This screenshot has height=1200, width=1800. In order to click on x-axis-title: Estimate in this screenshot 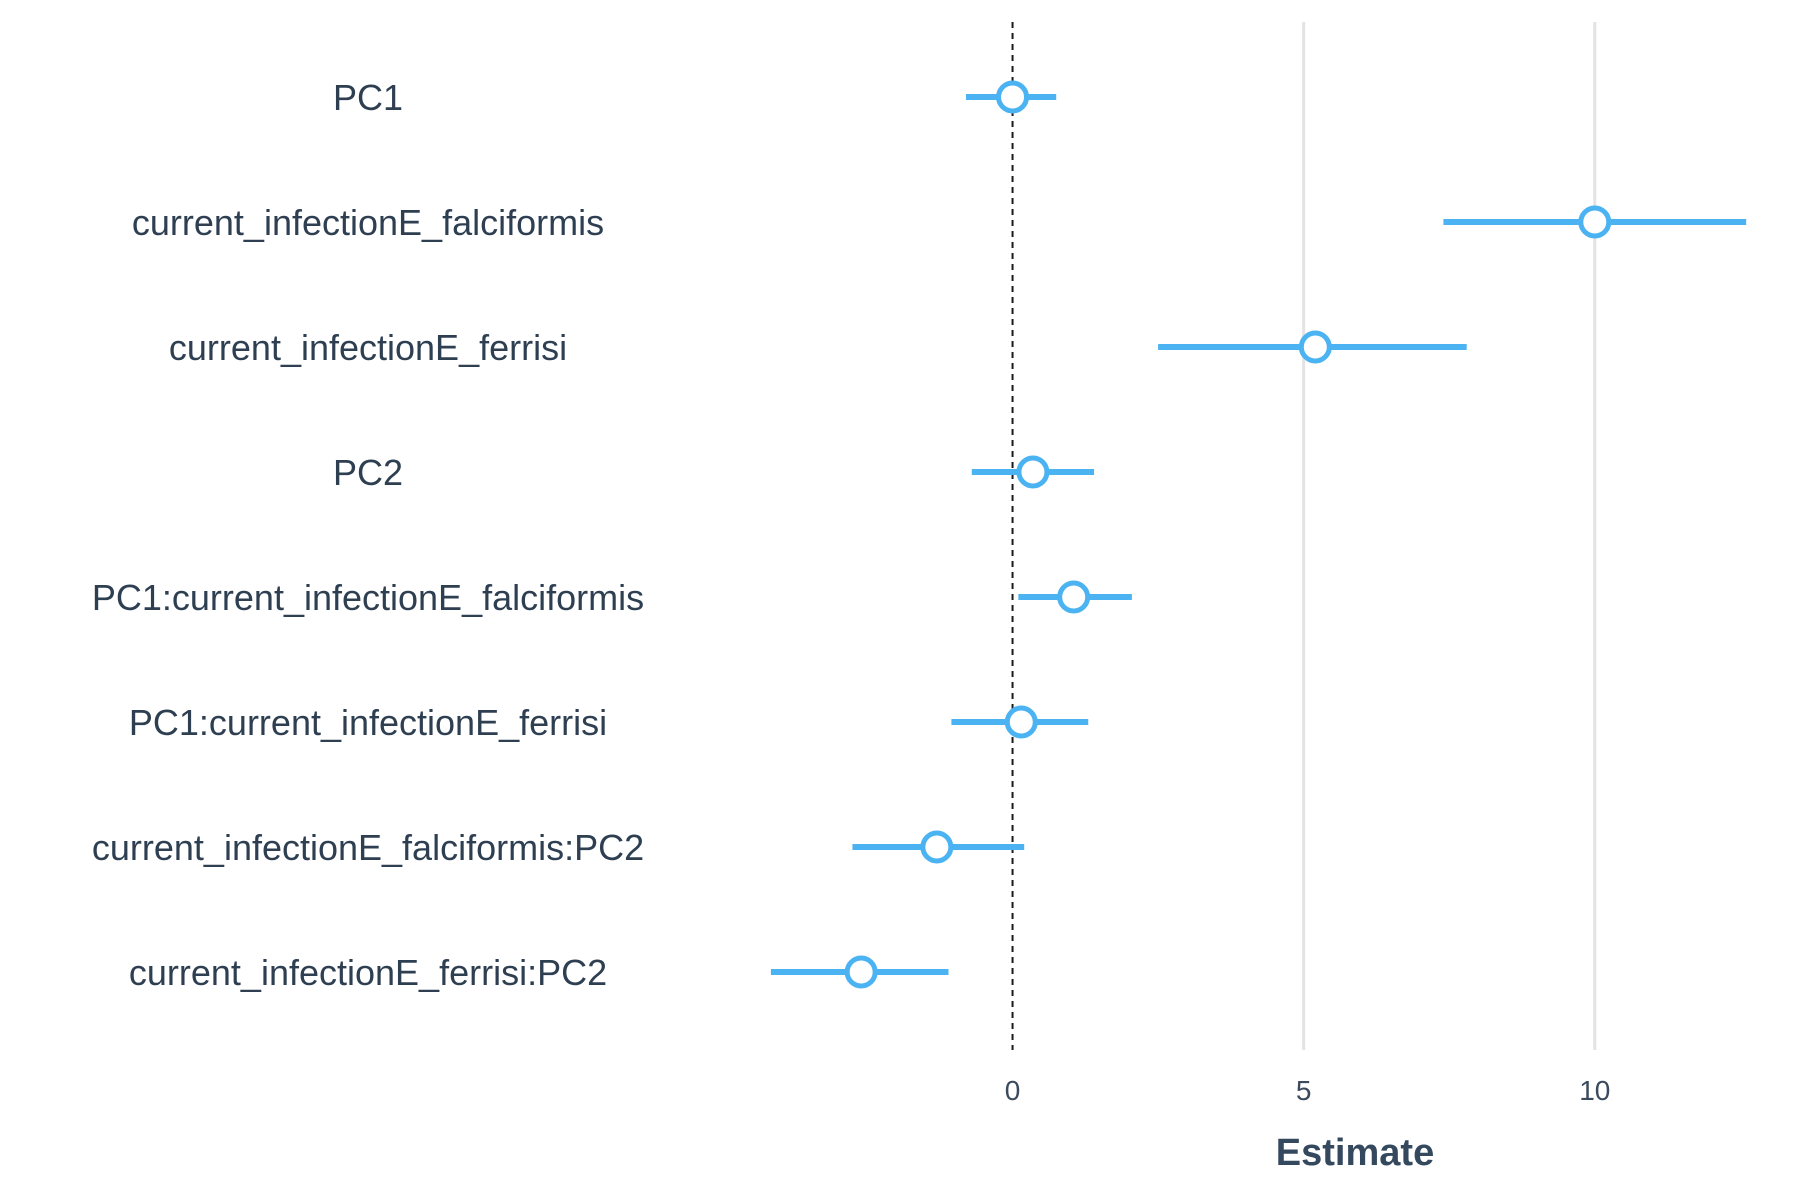, I will do `click(1355, 1153)`.